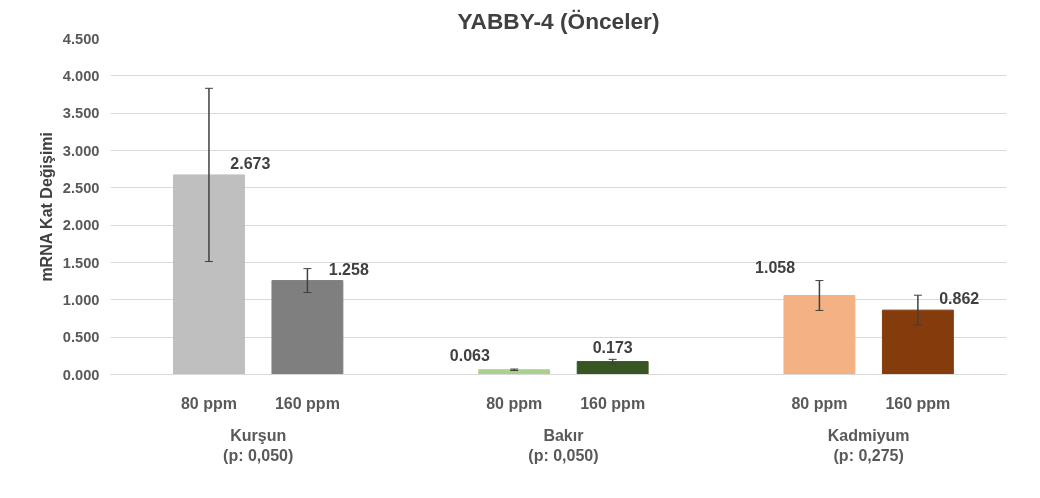  I want to click on data-label: 2.673, so click(250, 163).